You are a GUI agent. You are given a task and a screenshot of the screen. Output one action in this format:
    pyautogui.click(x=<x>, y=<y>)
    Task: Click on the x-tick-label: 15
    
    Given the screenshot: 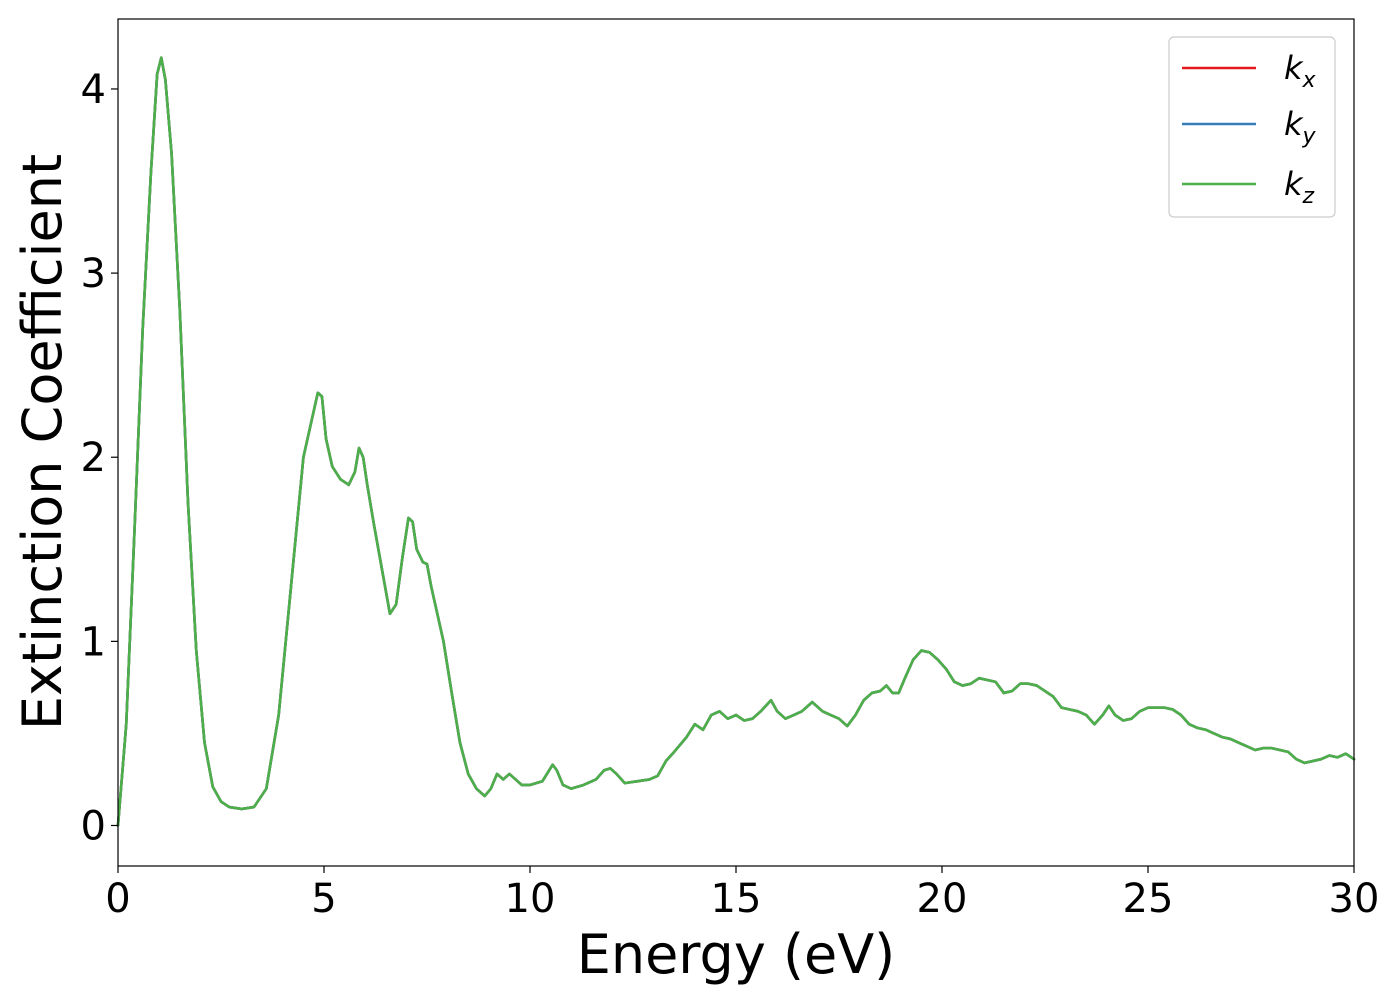 What is the action you would take?
    pyautogui.click(x=736, y=899)
    